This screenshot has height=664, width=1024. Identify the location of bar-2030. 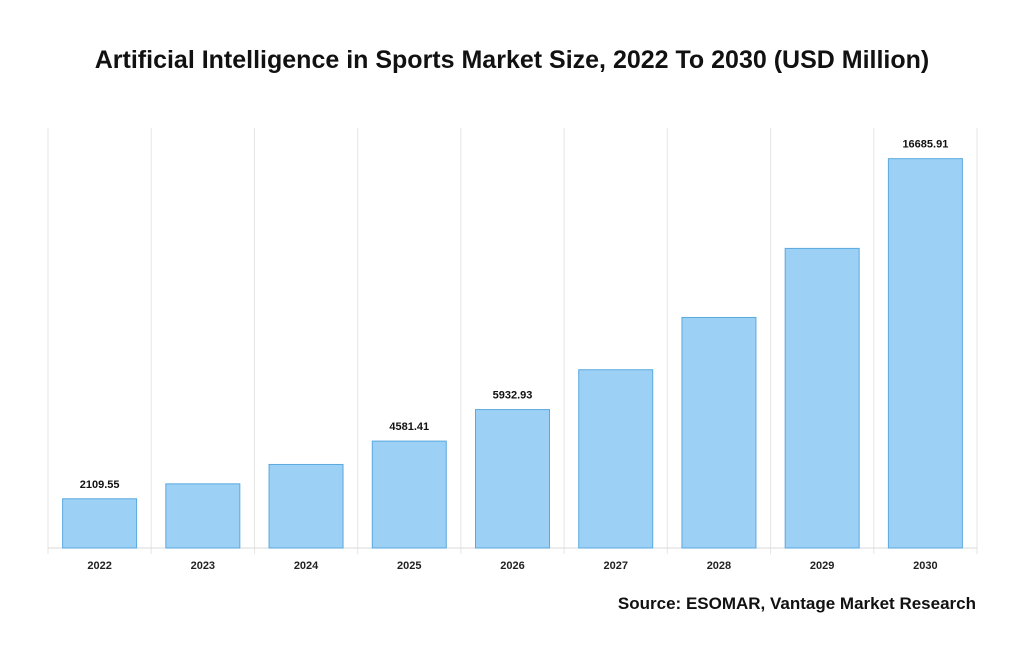
(925, 353).